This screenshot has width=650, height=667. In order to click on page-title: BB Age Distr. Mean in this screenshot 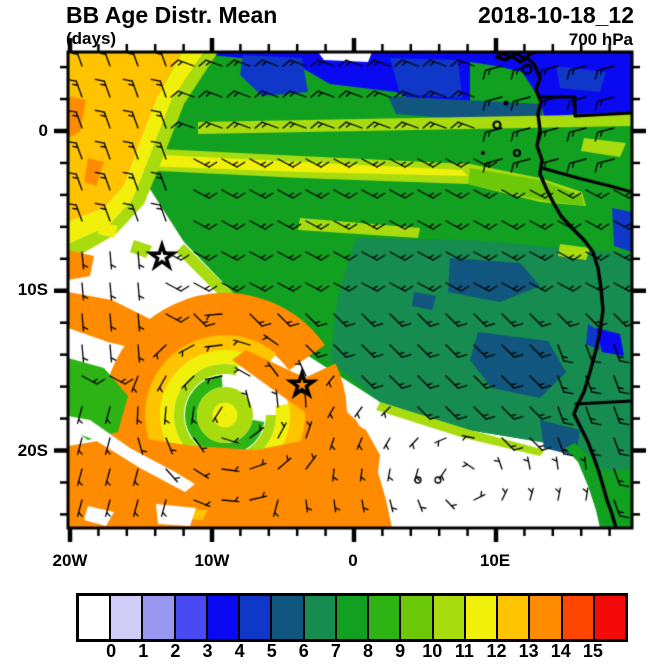, I will do `click(172, 15)`.